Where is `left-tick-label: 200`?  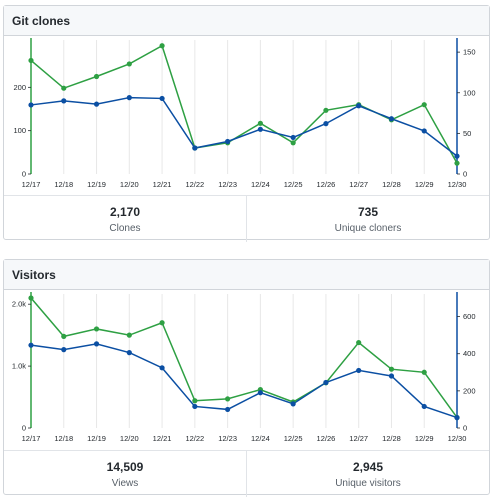 left-tick-label: 200 is located at coordinates (19, 87).